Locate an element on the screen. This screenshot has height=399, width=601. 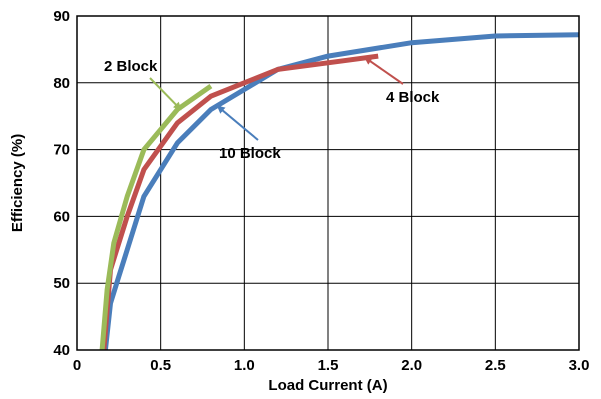
y-tick-label: 70 is located at coordinates (61, 150).